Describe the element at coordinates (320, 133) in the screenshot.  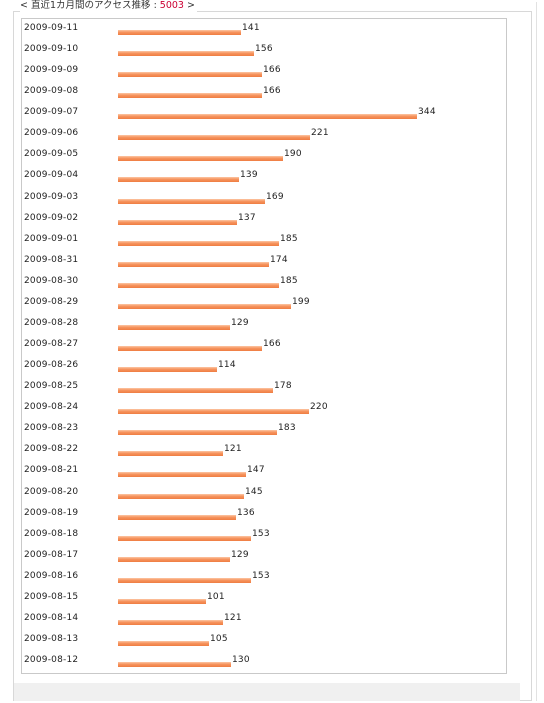
I see `value-label: 221` at that location.